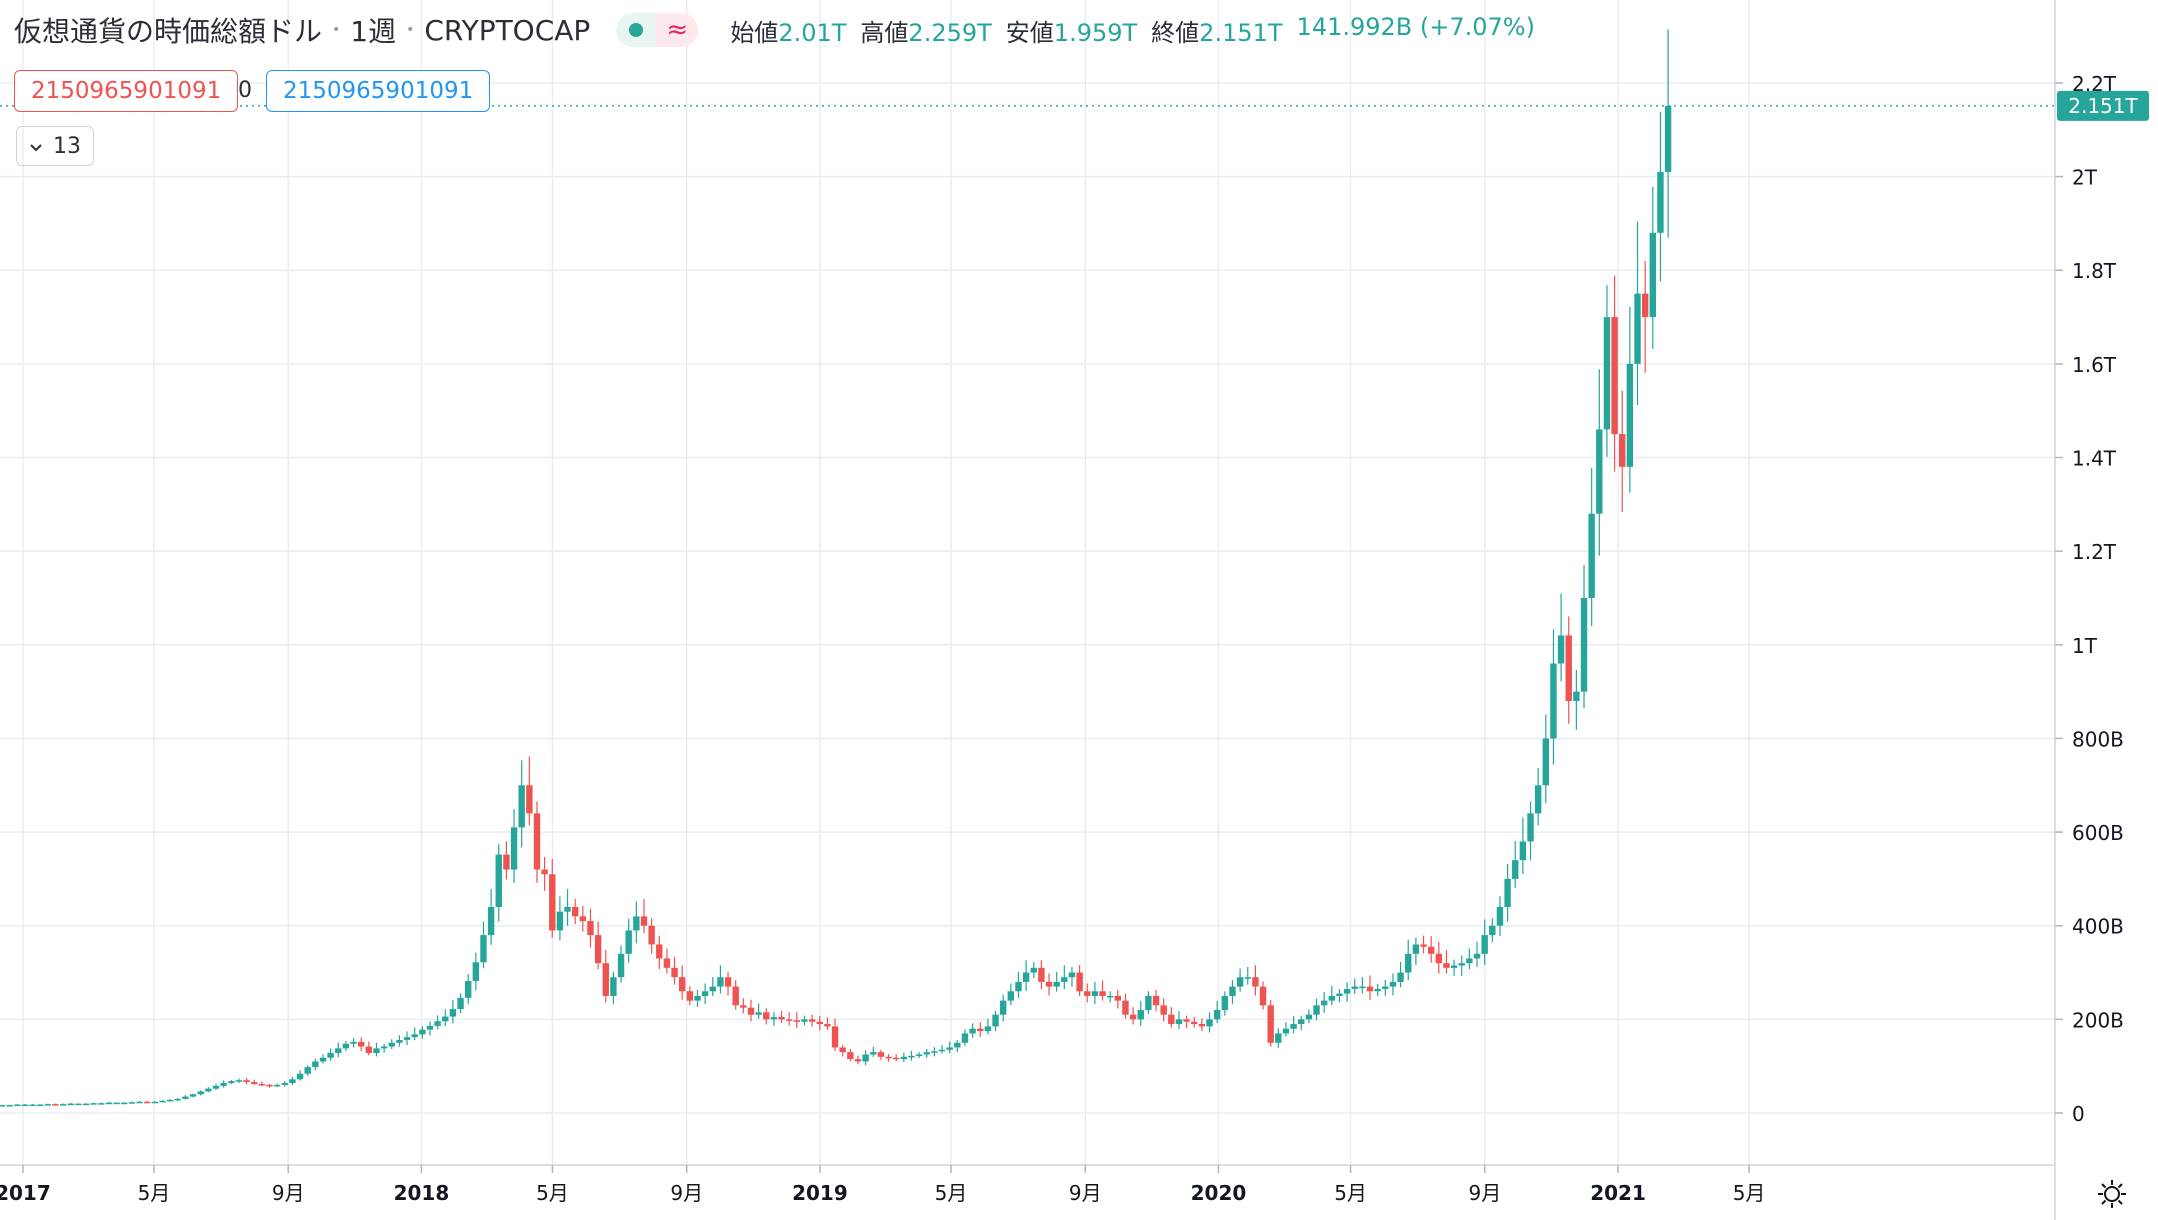 The height and width of the screenshot is (1220, 2158). I want to click on y-tick-label: 2T, so click(2085, 178).